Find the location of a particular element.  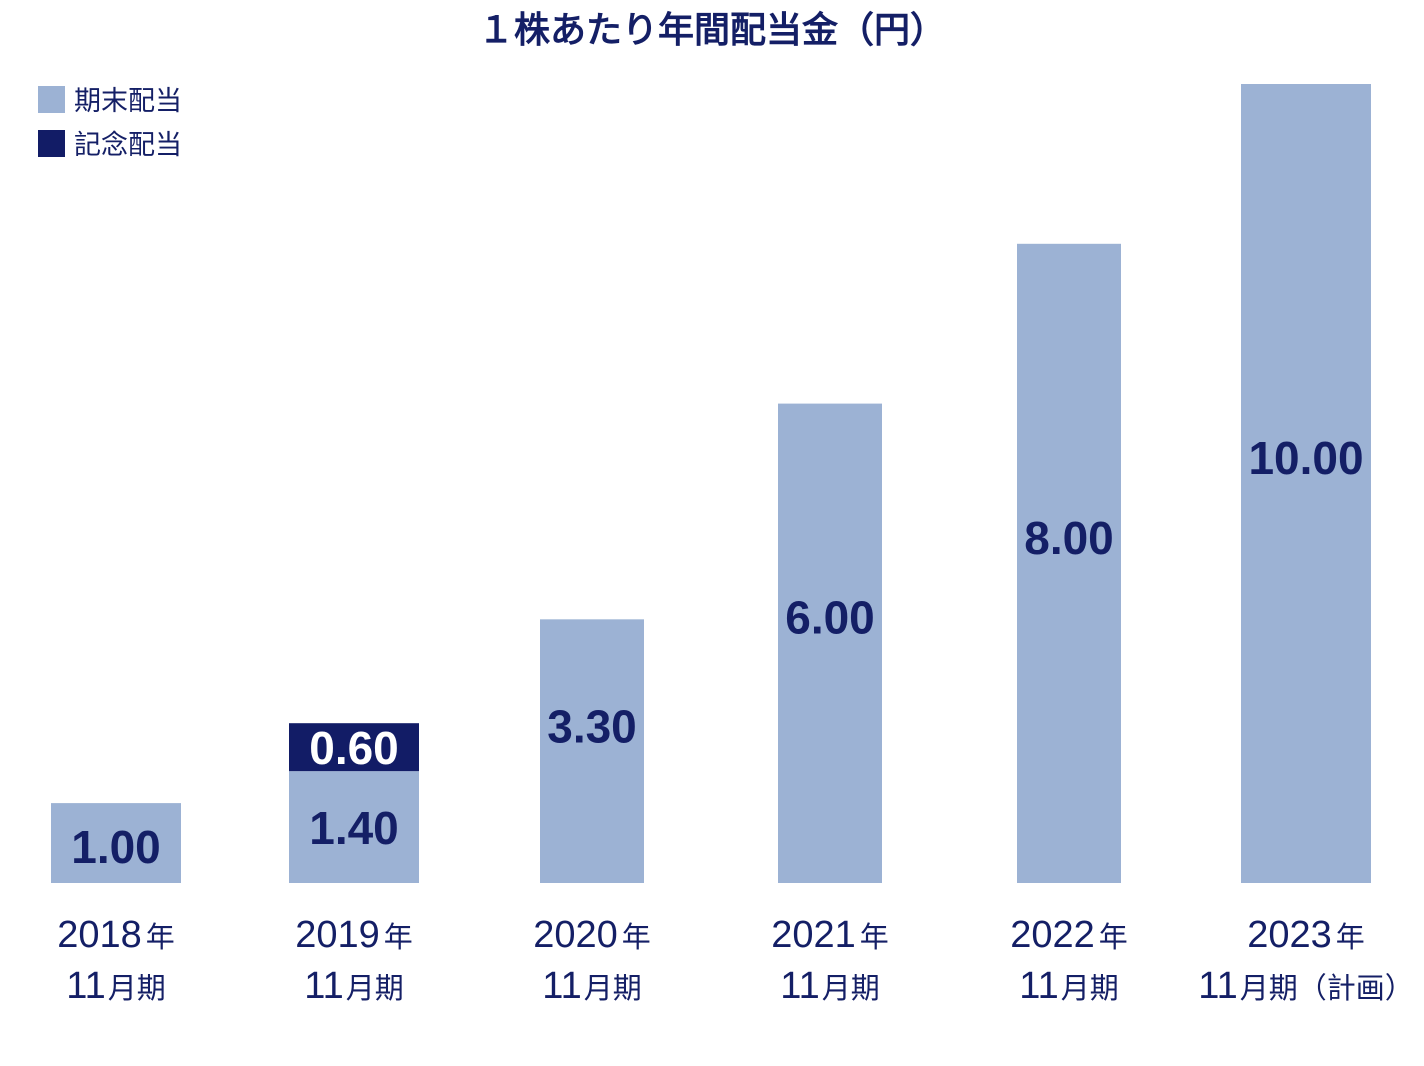

x-tick-label-0-line2: 11月期 is located at coordinates (115, 986).